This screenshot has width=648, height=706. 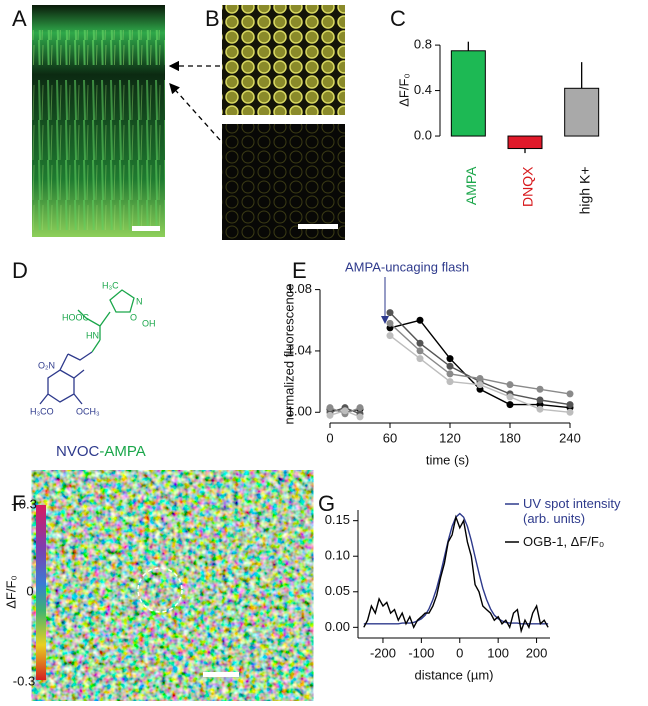 What do you see at coordinates (471, 185) in the screenshot?
I see `category-label: AMPA` at bounding box center [471, 185].